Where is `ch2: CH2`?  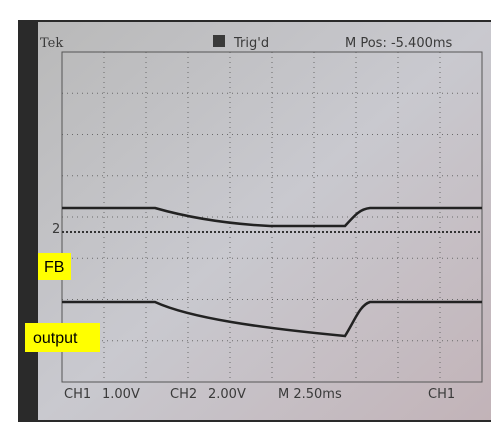
ch2: CH2 is located at coordinates (183, 394).